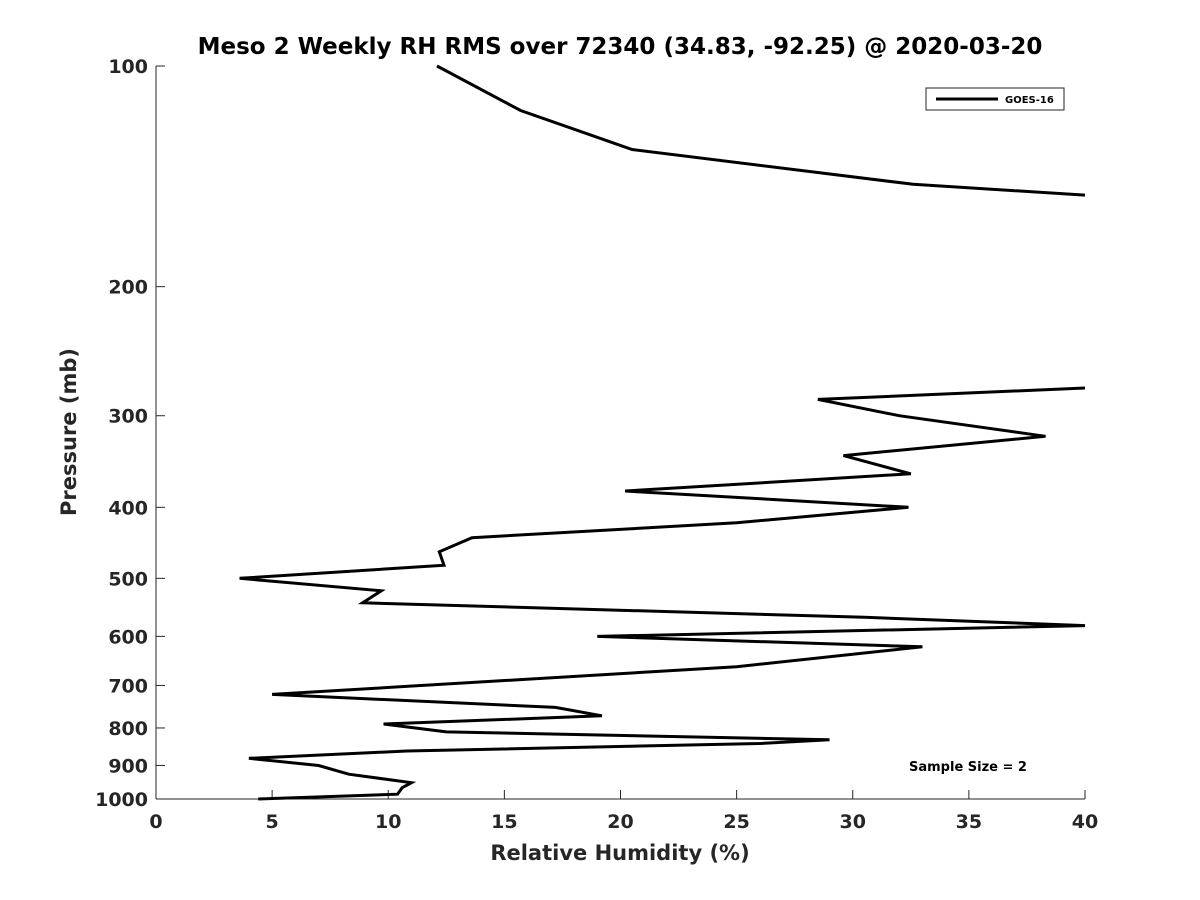 The height and width of the screenshot is (900, 1200). Describe the element at coordinates (504, 822) in the screenshot. I see `x-tick-label: 15` at that location.